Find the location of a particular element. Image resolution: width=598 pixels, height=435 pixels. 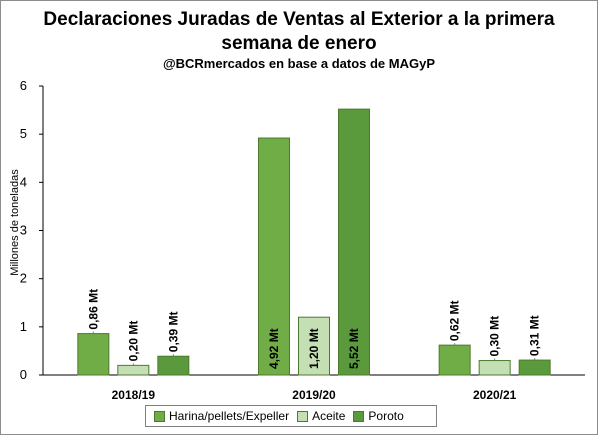

legend-label: Poroto is located at coordinates (386, 416).